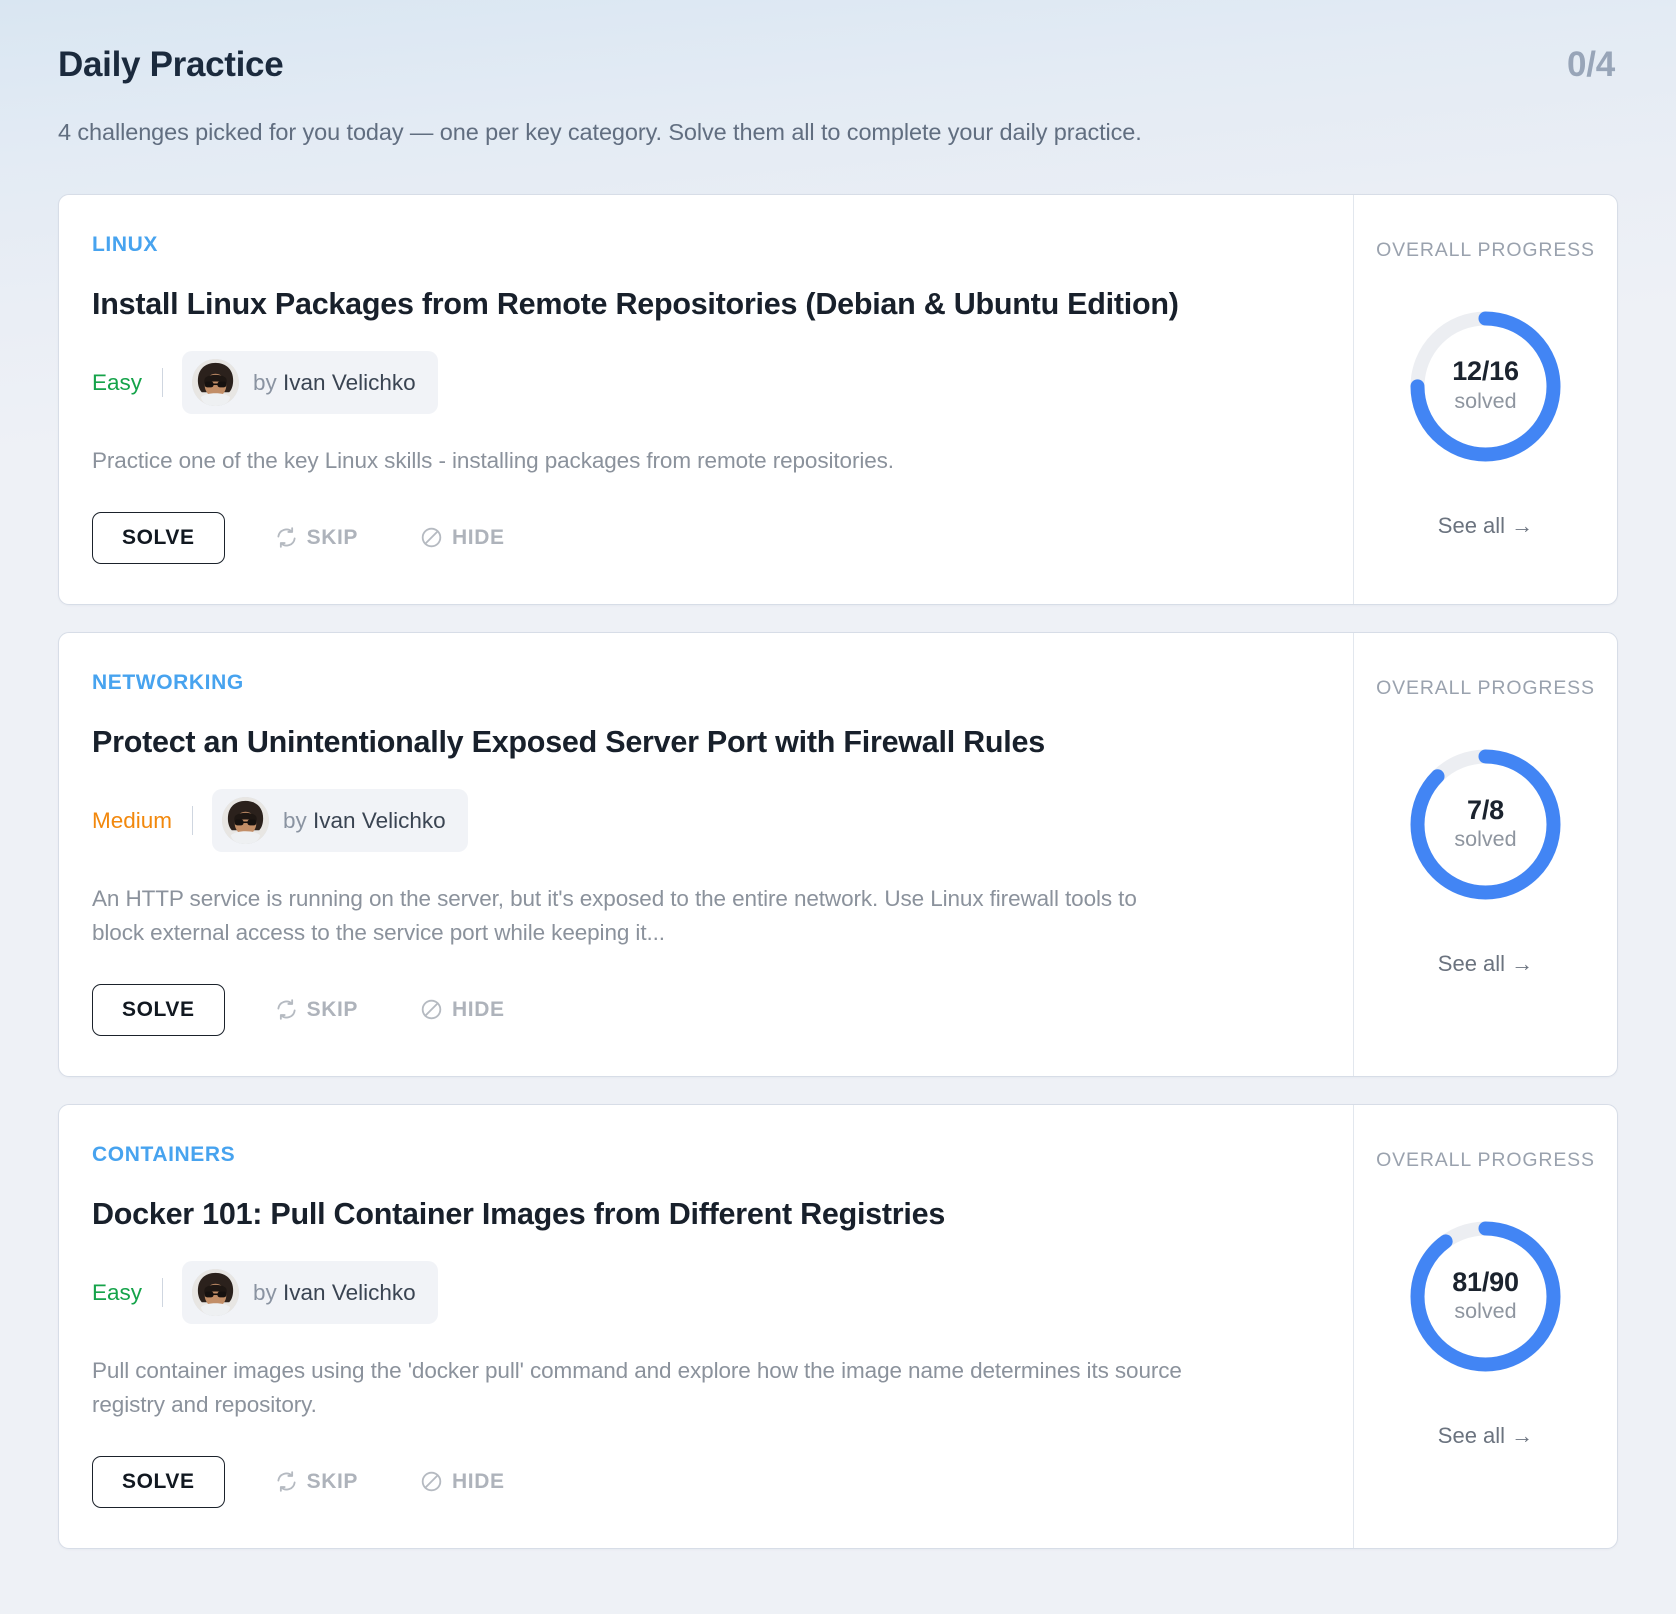 This screenshot has width=1676, height=1614. I want to click on page-title: Daily Practice, so click(171, 64).